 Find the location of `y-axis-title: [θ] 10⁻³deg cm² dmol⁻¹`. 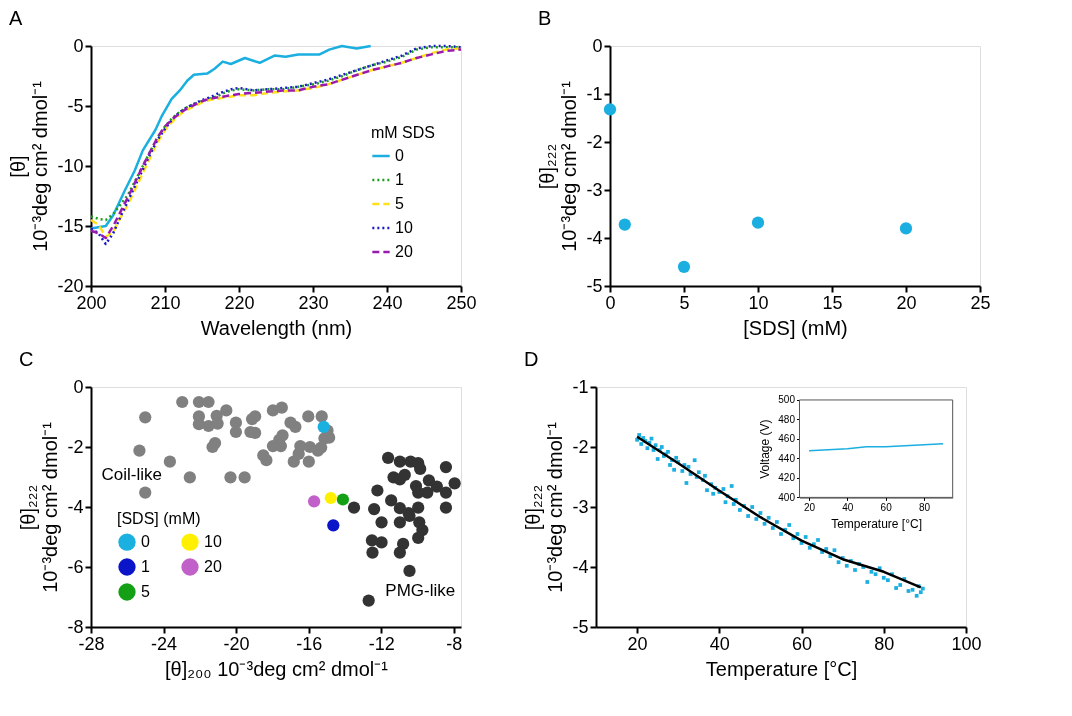

y-axis-title: [θ] 10⁻³deg cm² dmol⁻¹ is located at coordinates (29, 166).